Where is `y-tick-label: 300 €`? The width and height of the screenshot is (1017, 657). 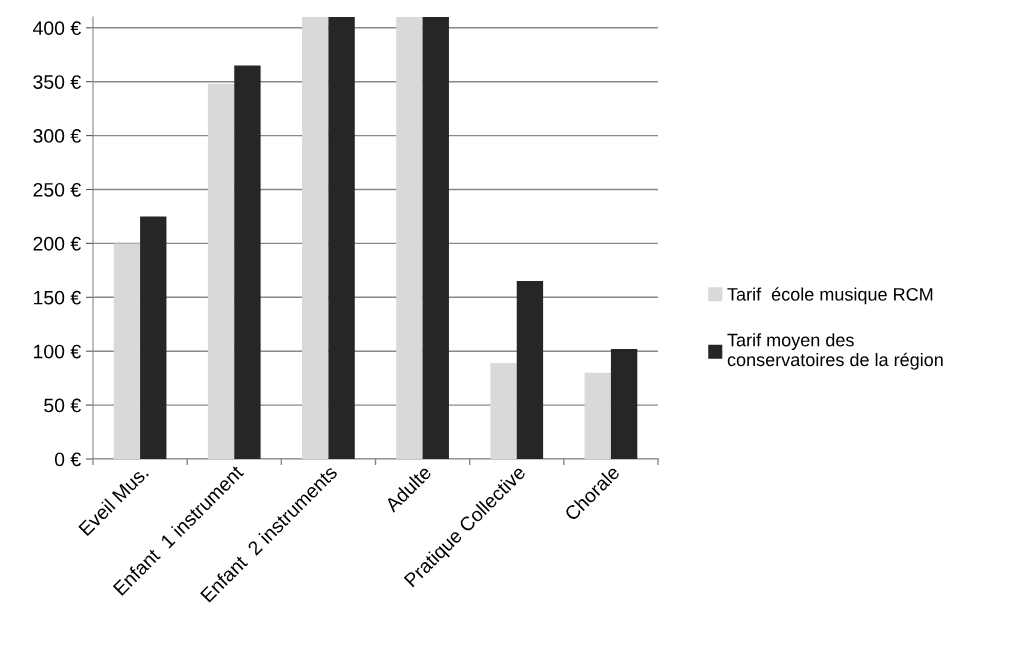
y-tick-label: 300 € is located at coordinates (57, 136).